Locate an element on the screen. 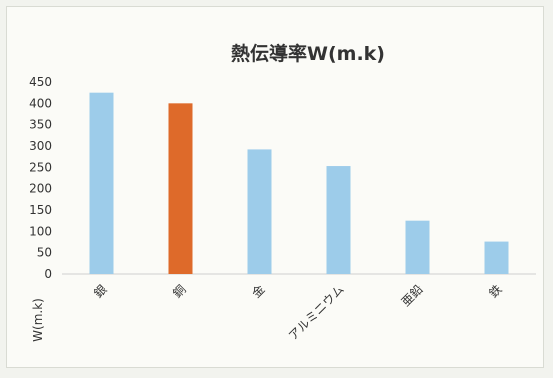 The image size is (553, 378). y-tick-label: 150 is located at coordinates (40, 210).